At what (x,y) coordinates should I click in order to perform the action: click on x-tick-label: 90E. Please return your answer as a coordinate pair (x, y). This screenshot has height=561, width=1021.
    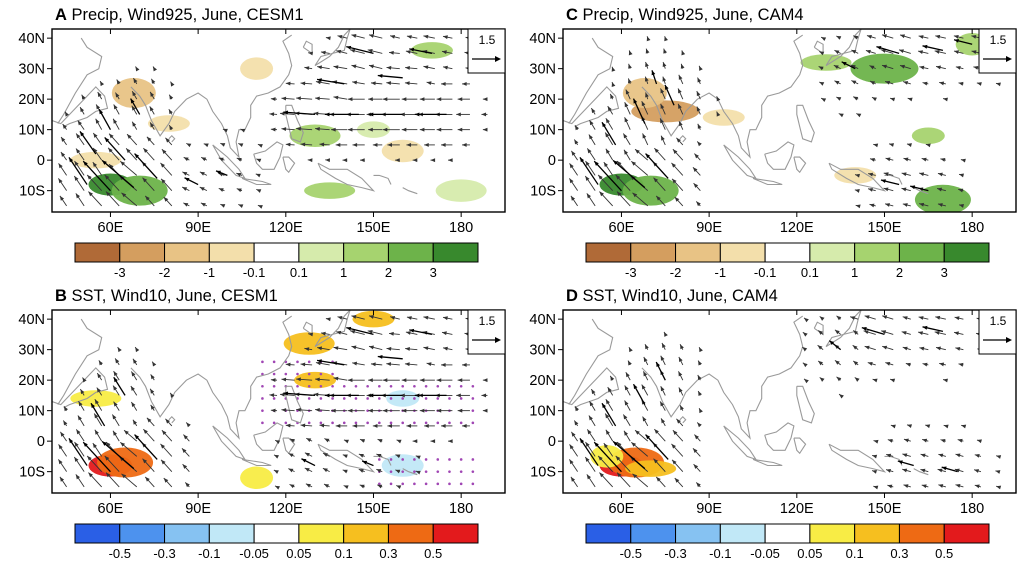
    Looking at the image, I should click on (709, 509).